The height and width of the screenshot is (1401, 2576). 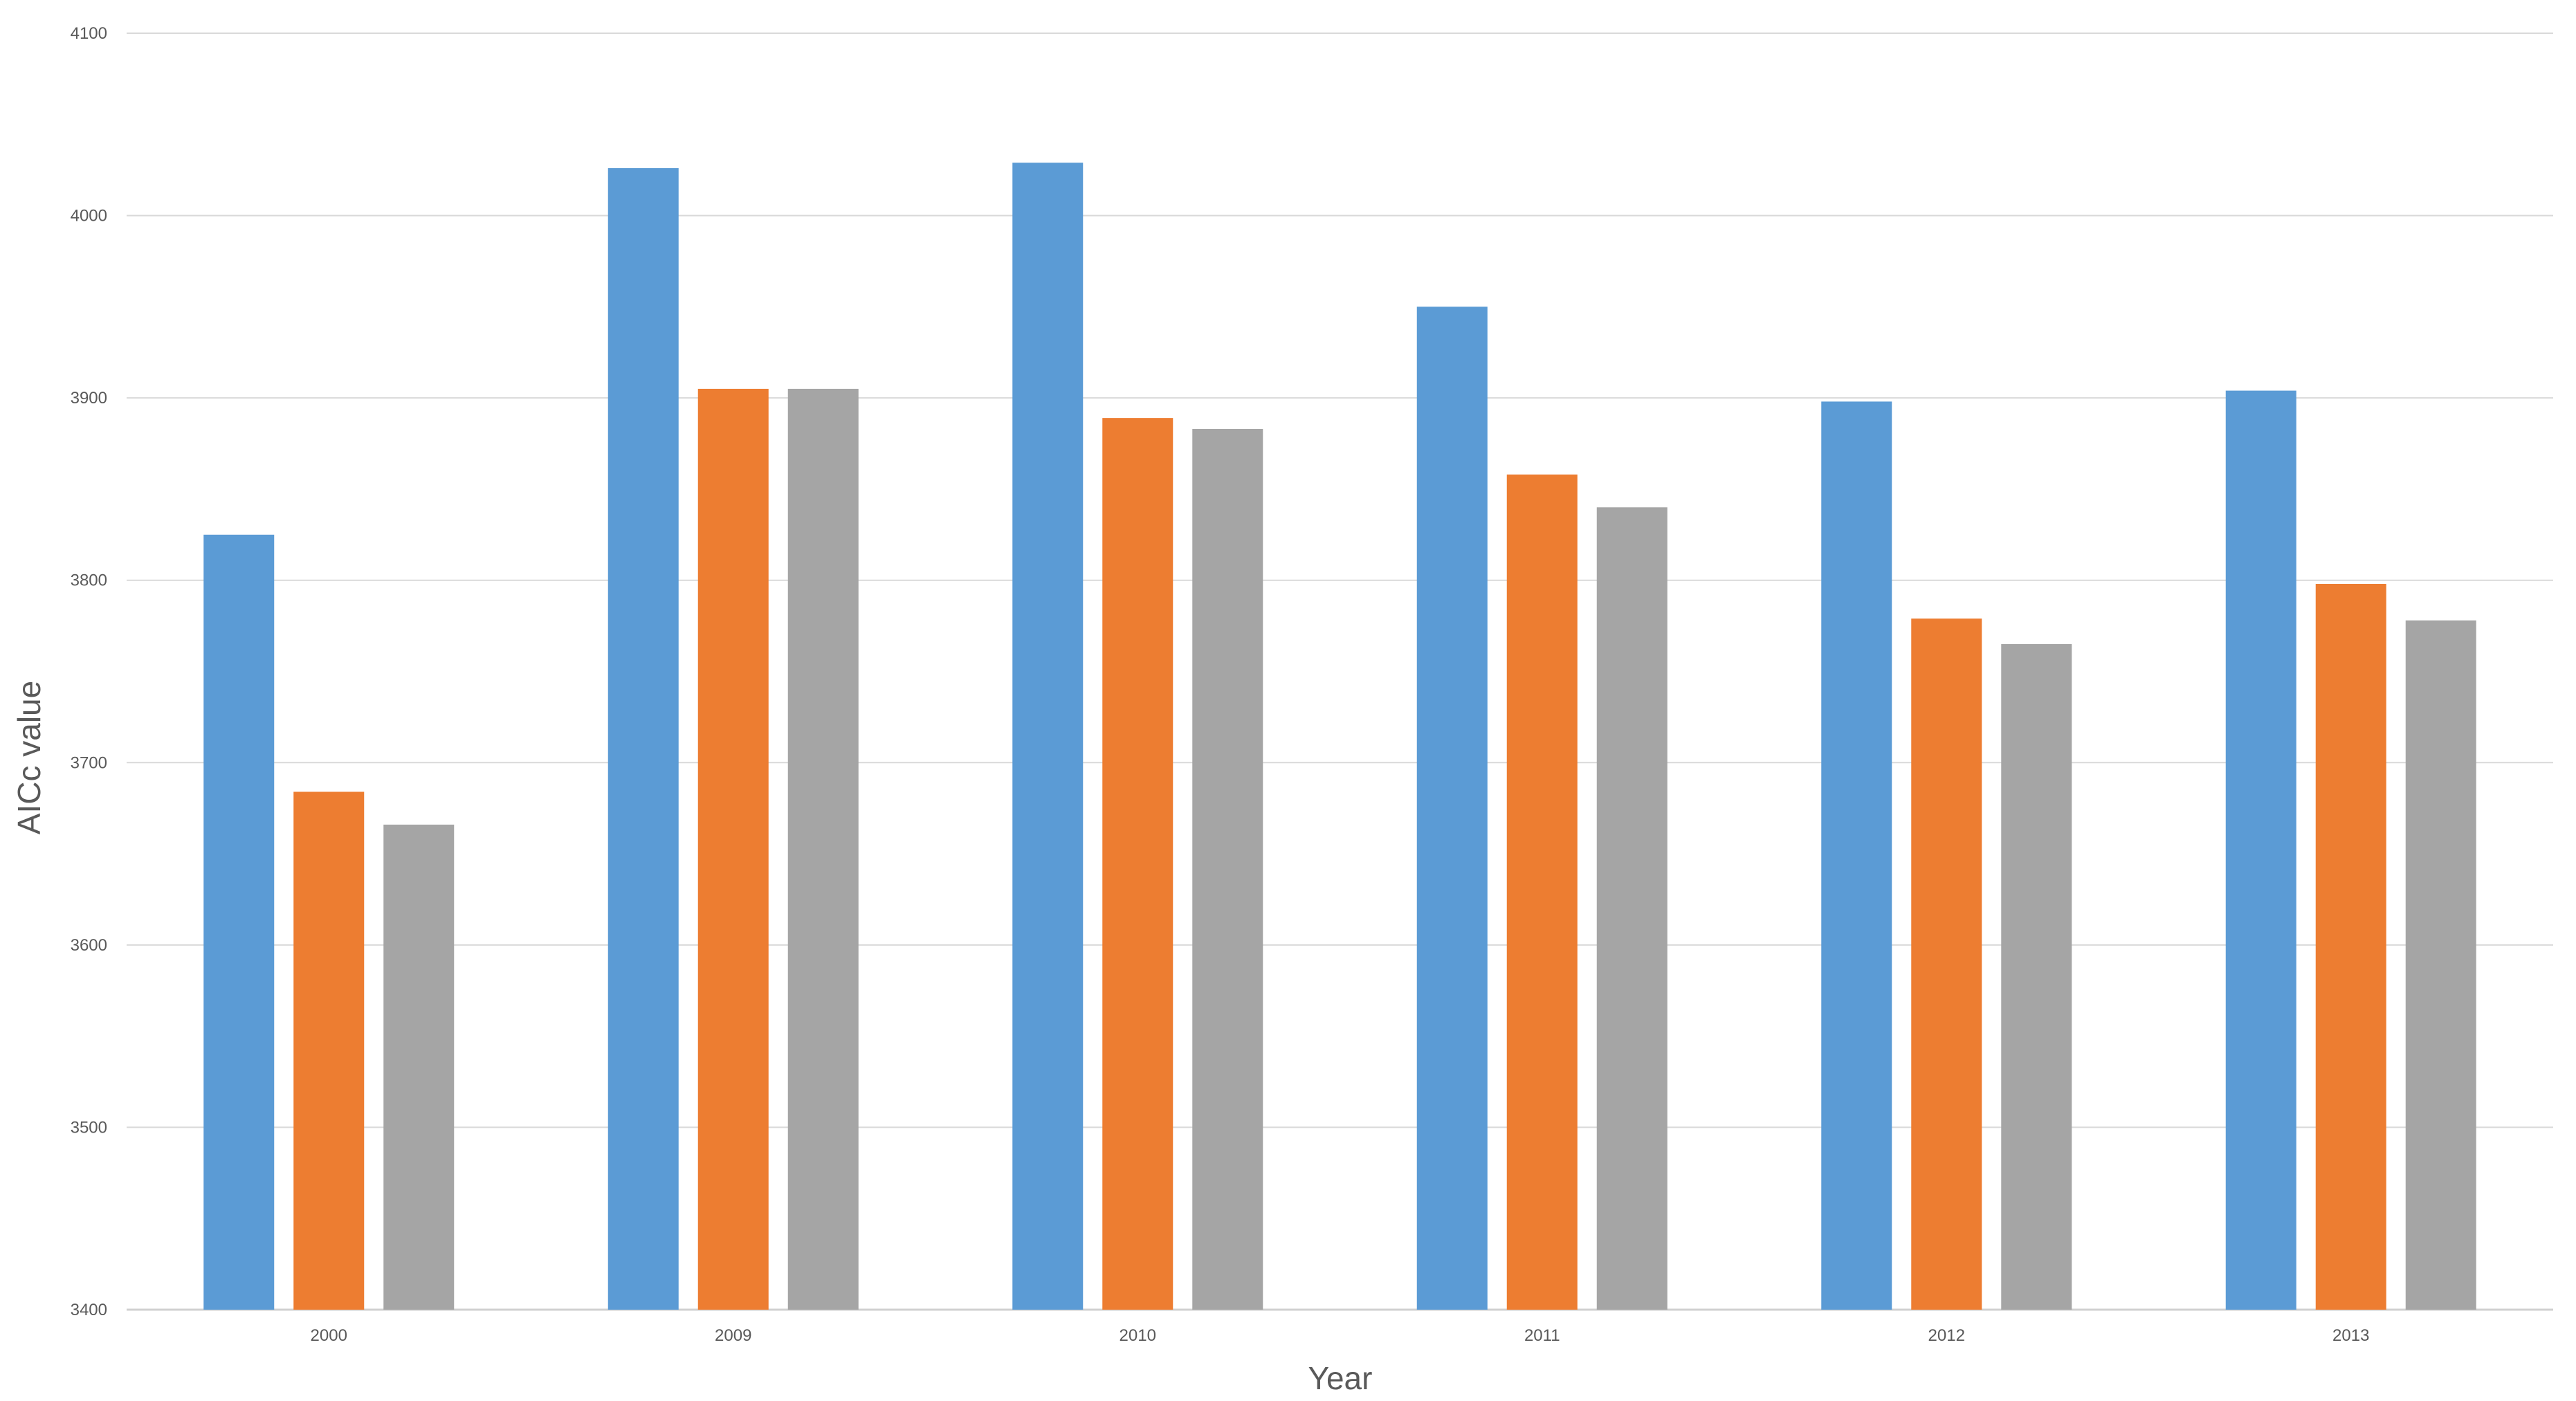 I want to click on x-tick-label: 2013, so click(x=2350, y=1335).